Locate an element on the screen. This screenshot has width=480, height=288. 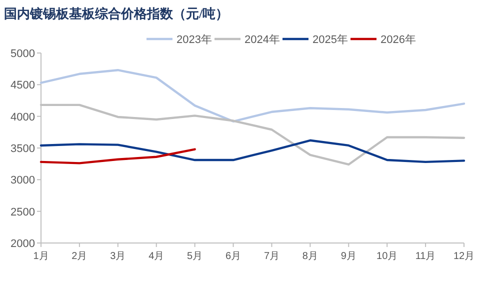
x-tick-label: 10月 is located at coordinates (387, 256).